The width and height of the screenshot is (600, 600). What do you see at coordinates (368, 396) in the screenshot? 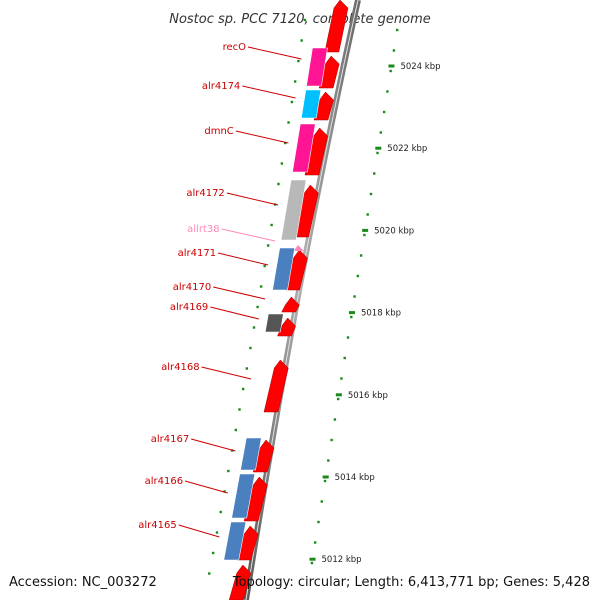
I see `scale-tick-label: 5016 kbp` at bounding box center [368, 396].